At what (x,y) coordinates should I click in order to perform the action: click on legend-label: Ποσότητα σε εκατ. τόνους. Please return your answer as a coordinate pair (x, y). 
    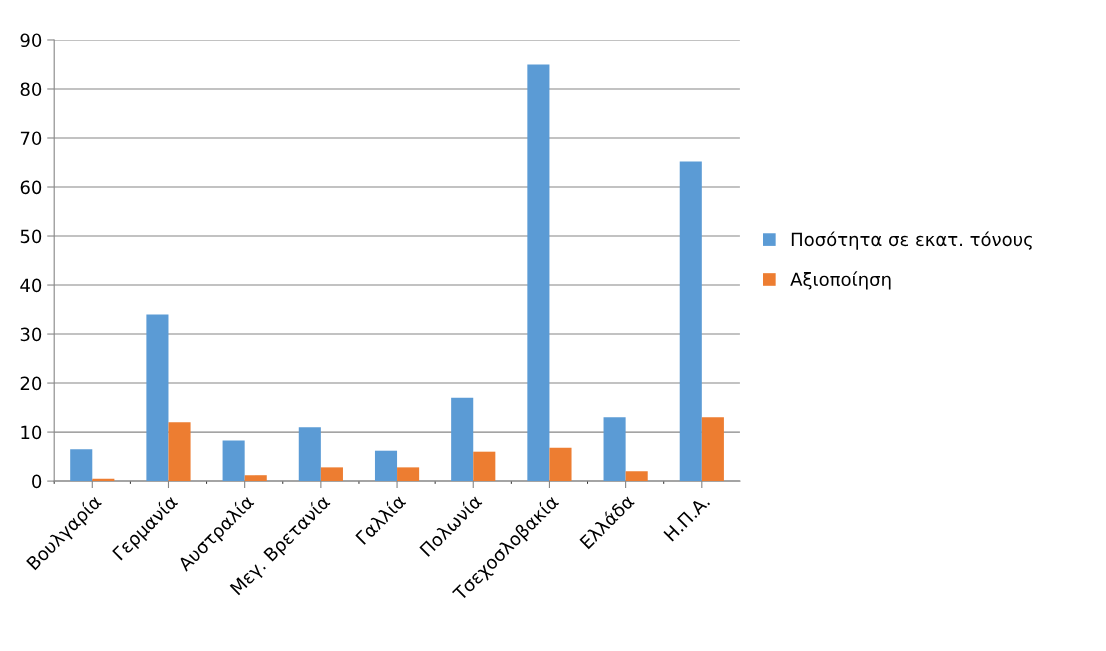
    Looking at the image, I should click on (911, 240).